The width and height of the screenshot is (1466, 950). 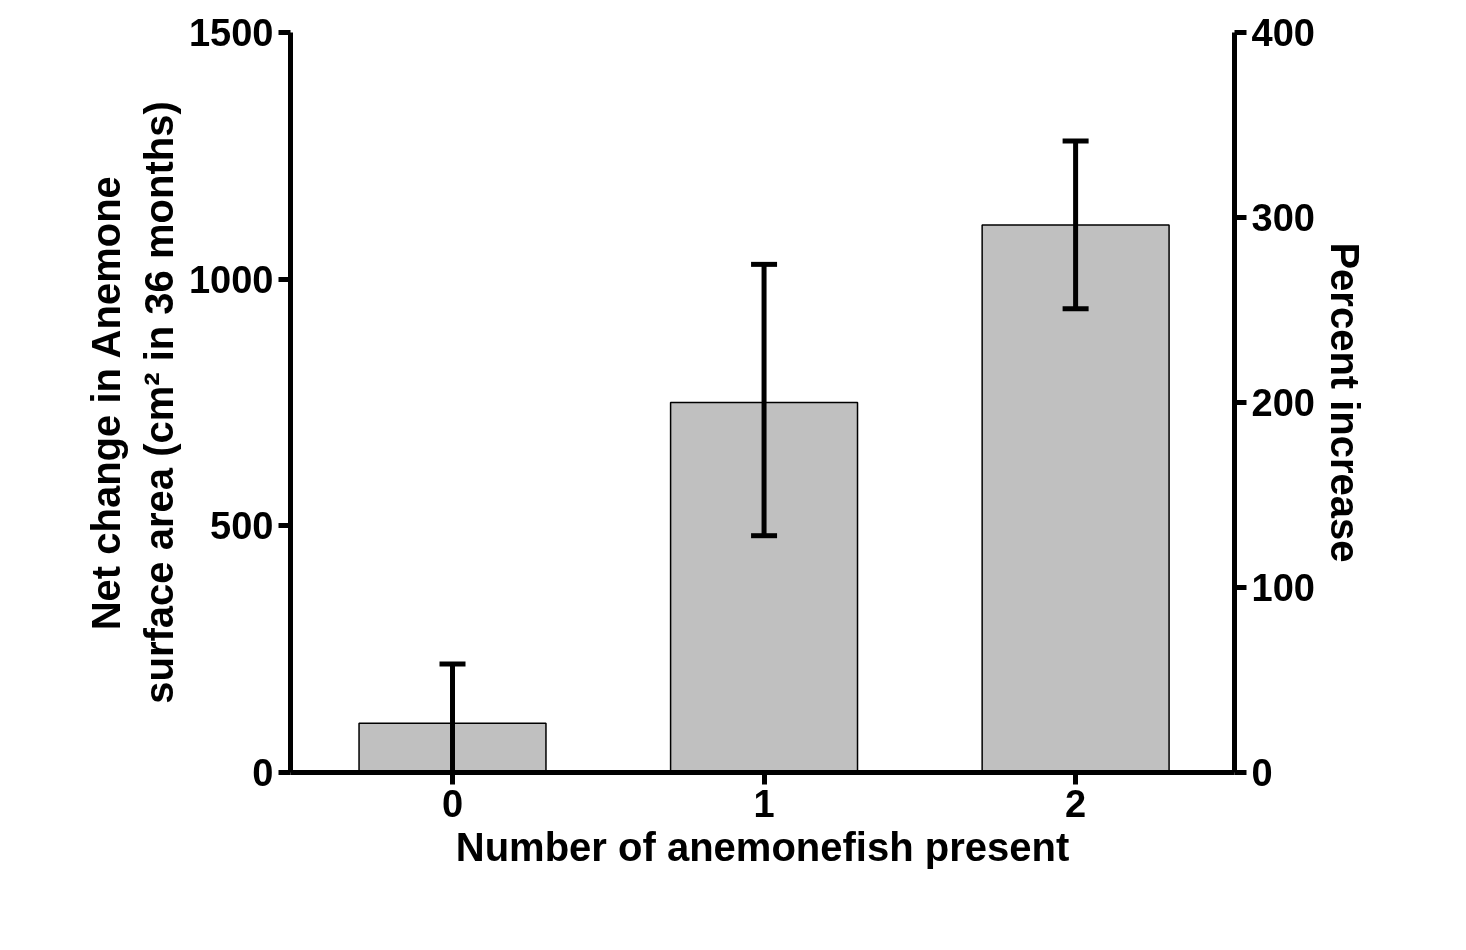 I want to click on y-axis-title: Net change in Anemone surface area (cm² in 36 months), so click(x=132, y=402).